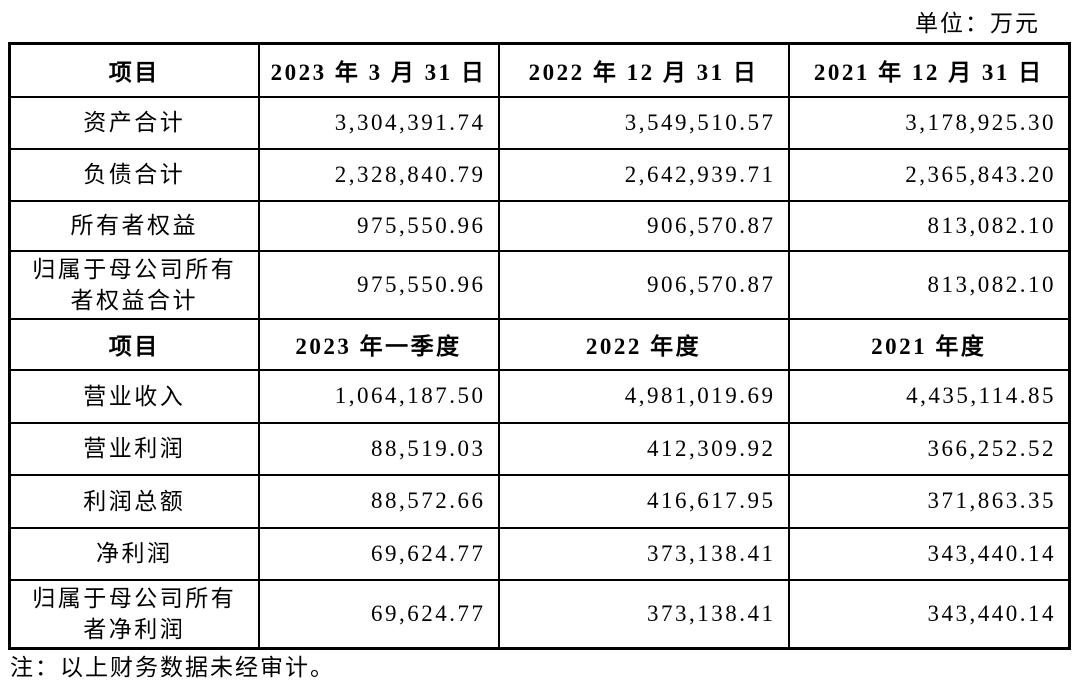 Image resolution: width=1080 pixels, height=684 pixels. What do you see at coordinates (134, 501) in the screenshot?
I see `row-label-cell: 利润总额` at bounding box center [134, 501].